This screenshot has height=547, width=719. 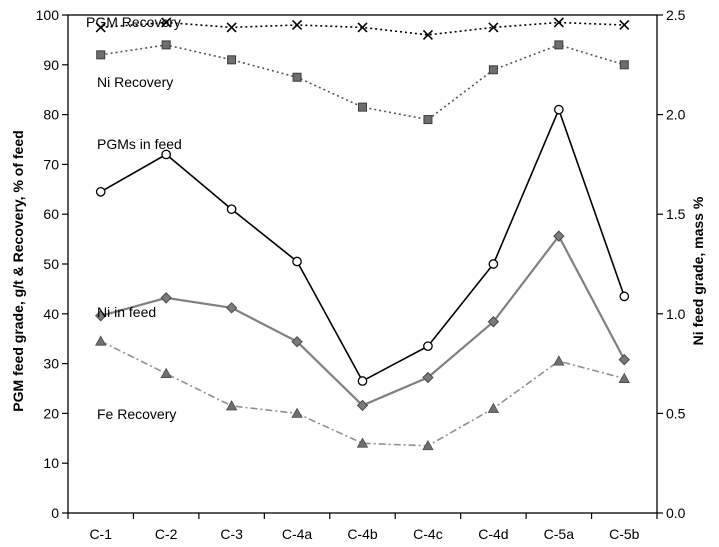 I want to click on x-axis: C-1 C-2 C-3 C-4a C-4b C-4c C-4d C-5a C-5b, so click(x=362, y=527).